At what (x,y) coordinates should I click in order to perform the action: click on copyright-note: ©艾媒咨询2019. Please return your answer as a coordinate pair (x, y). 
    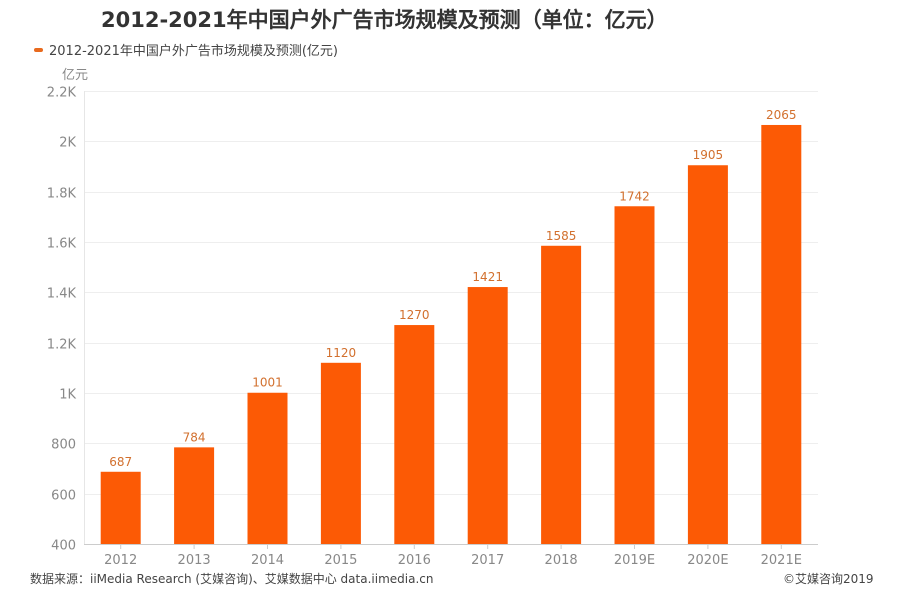
    Looking at the image, I should click on (828, 579).